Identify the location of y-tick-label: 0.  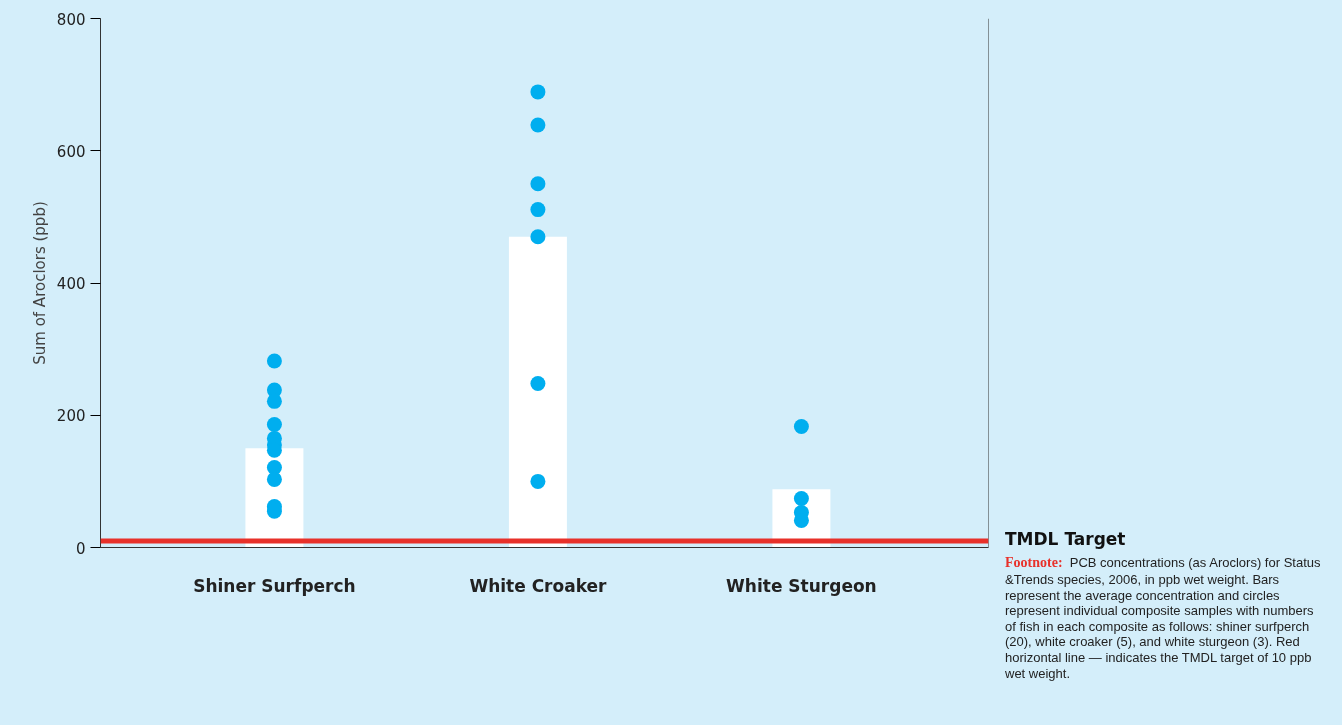
(80, 548).